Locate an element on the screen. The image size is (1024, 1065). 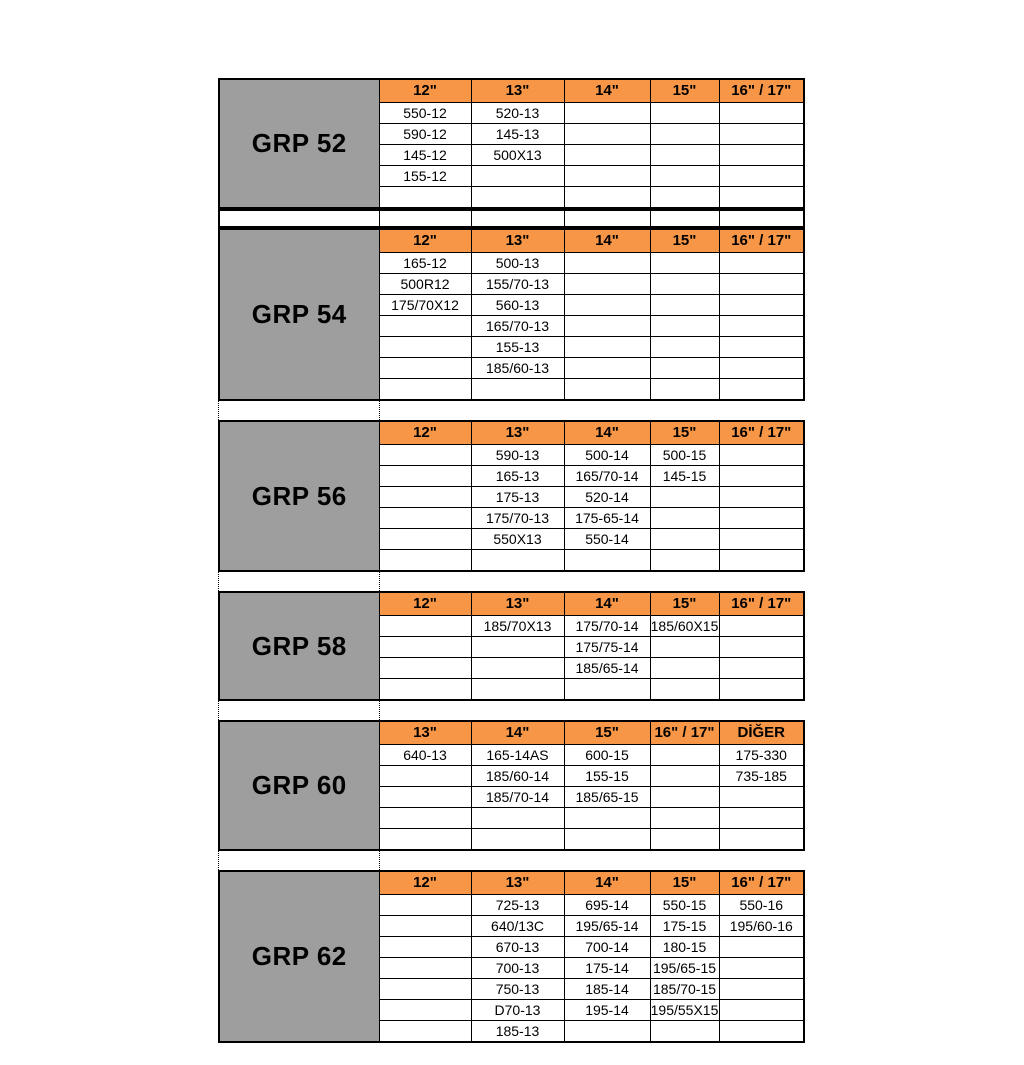
table-row: 185/70-14 185/65-15 is located at coordinates (512, 797).